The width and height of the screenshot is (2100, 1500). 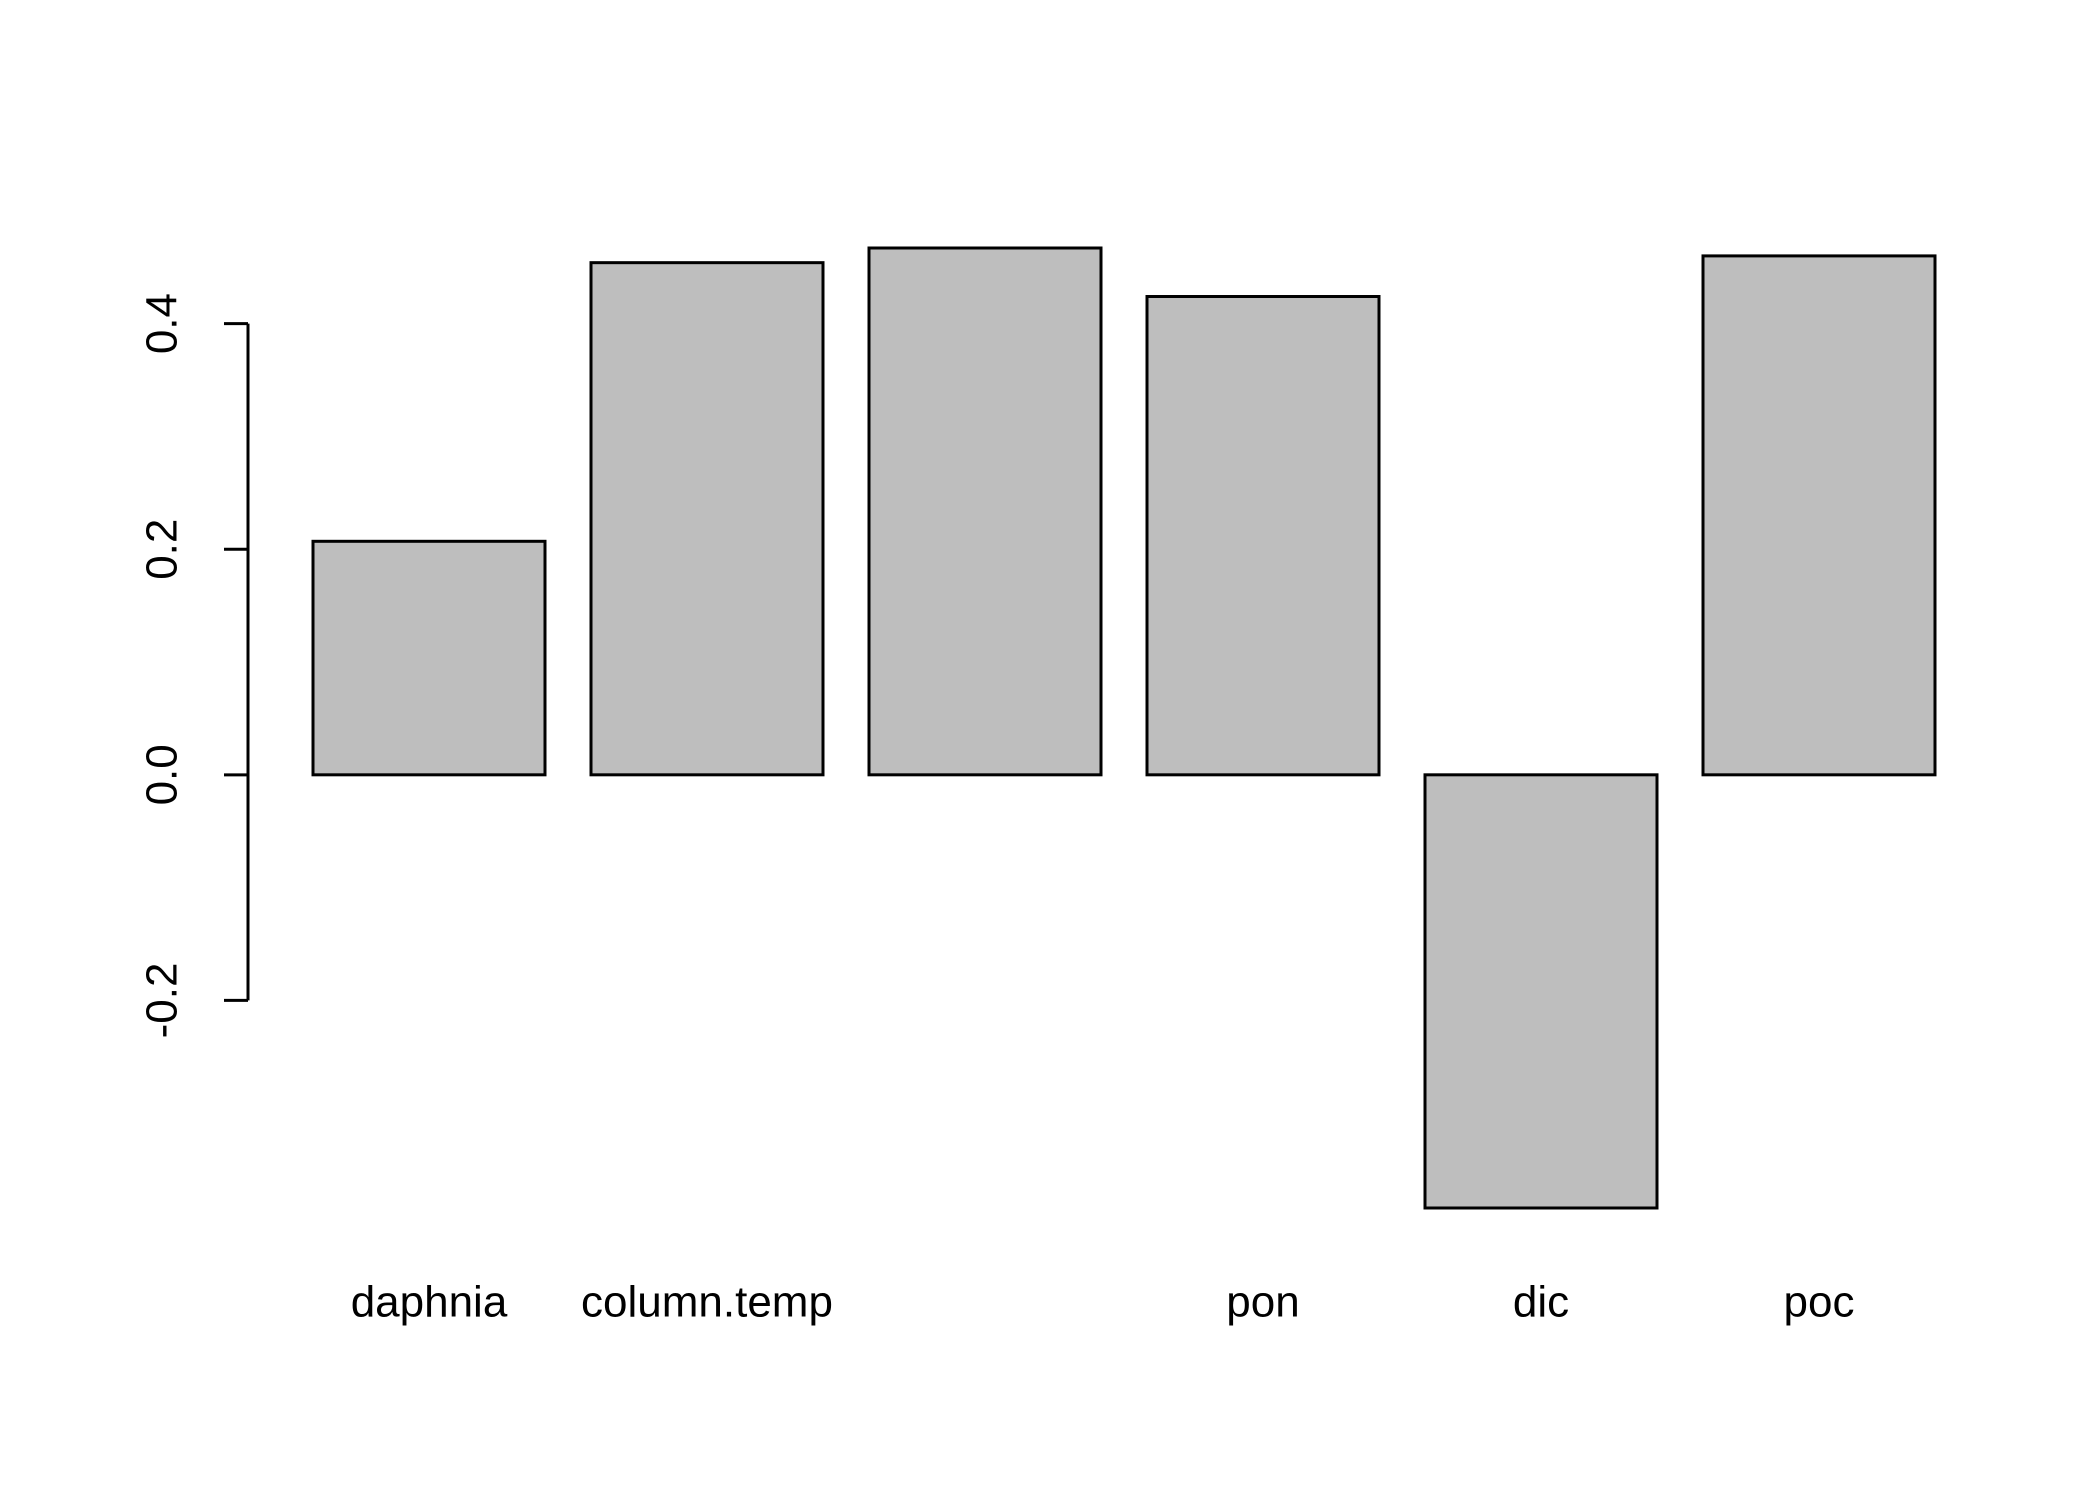 What do you see at coordinates (162, 774) in the screenshot?
I see `y-tick-label: 0.0` at bounding box center [162, 774].